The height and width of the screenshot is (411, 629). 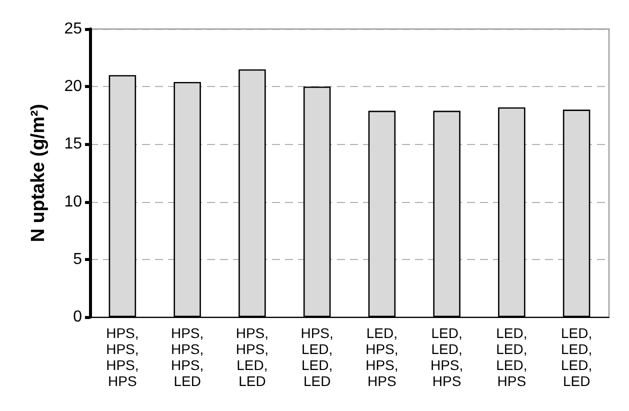 I want to click on x-tick-label: HPS, HPS, HPS, LED, so click(x=187, y=357).